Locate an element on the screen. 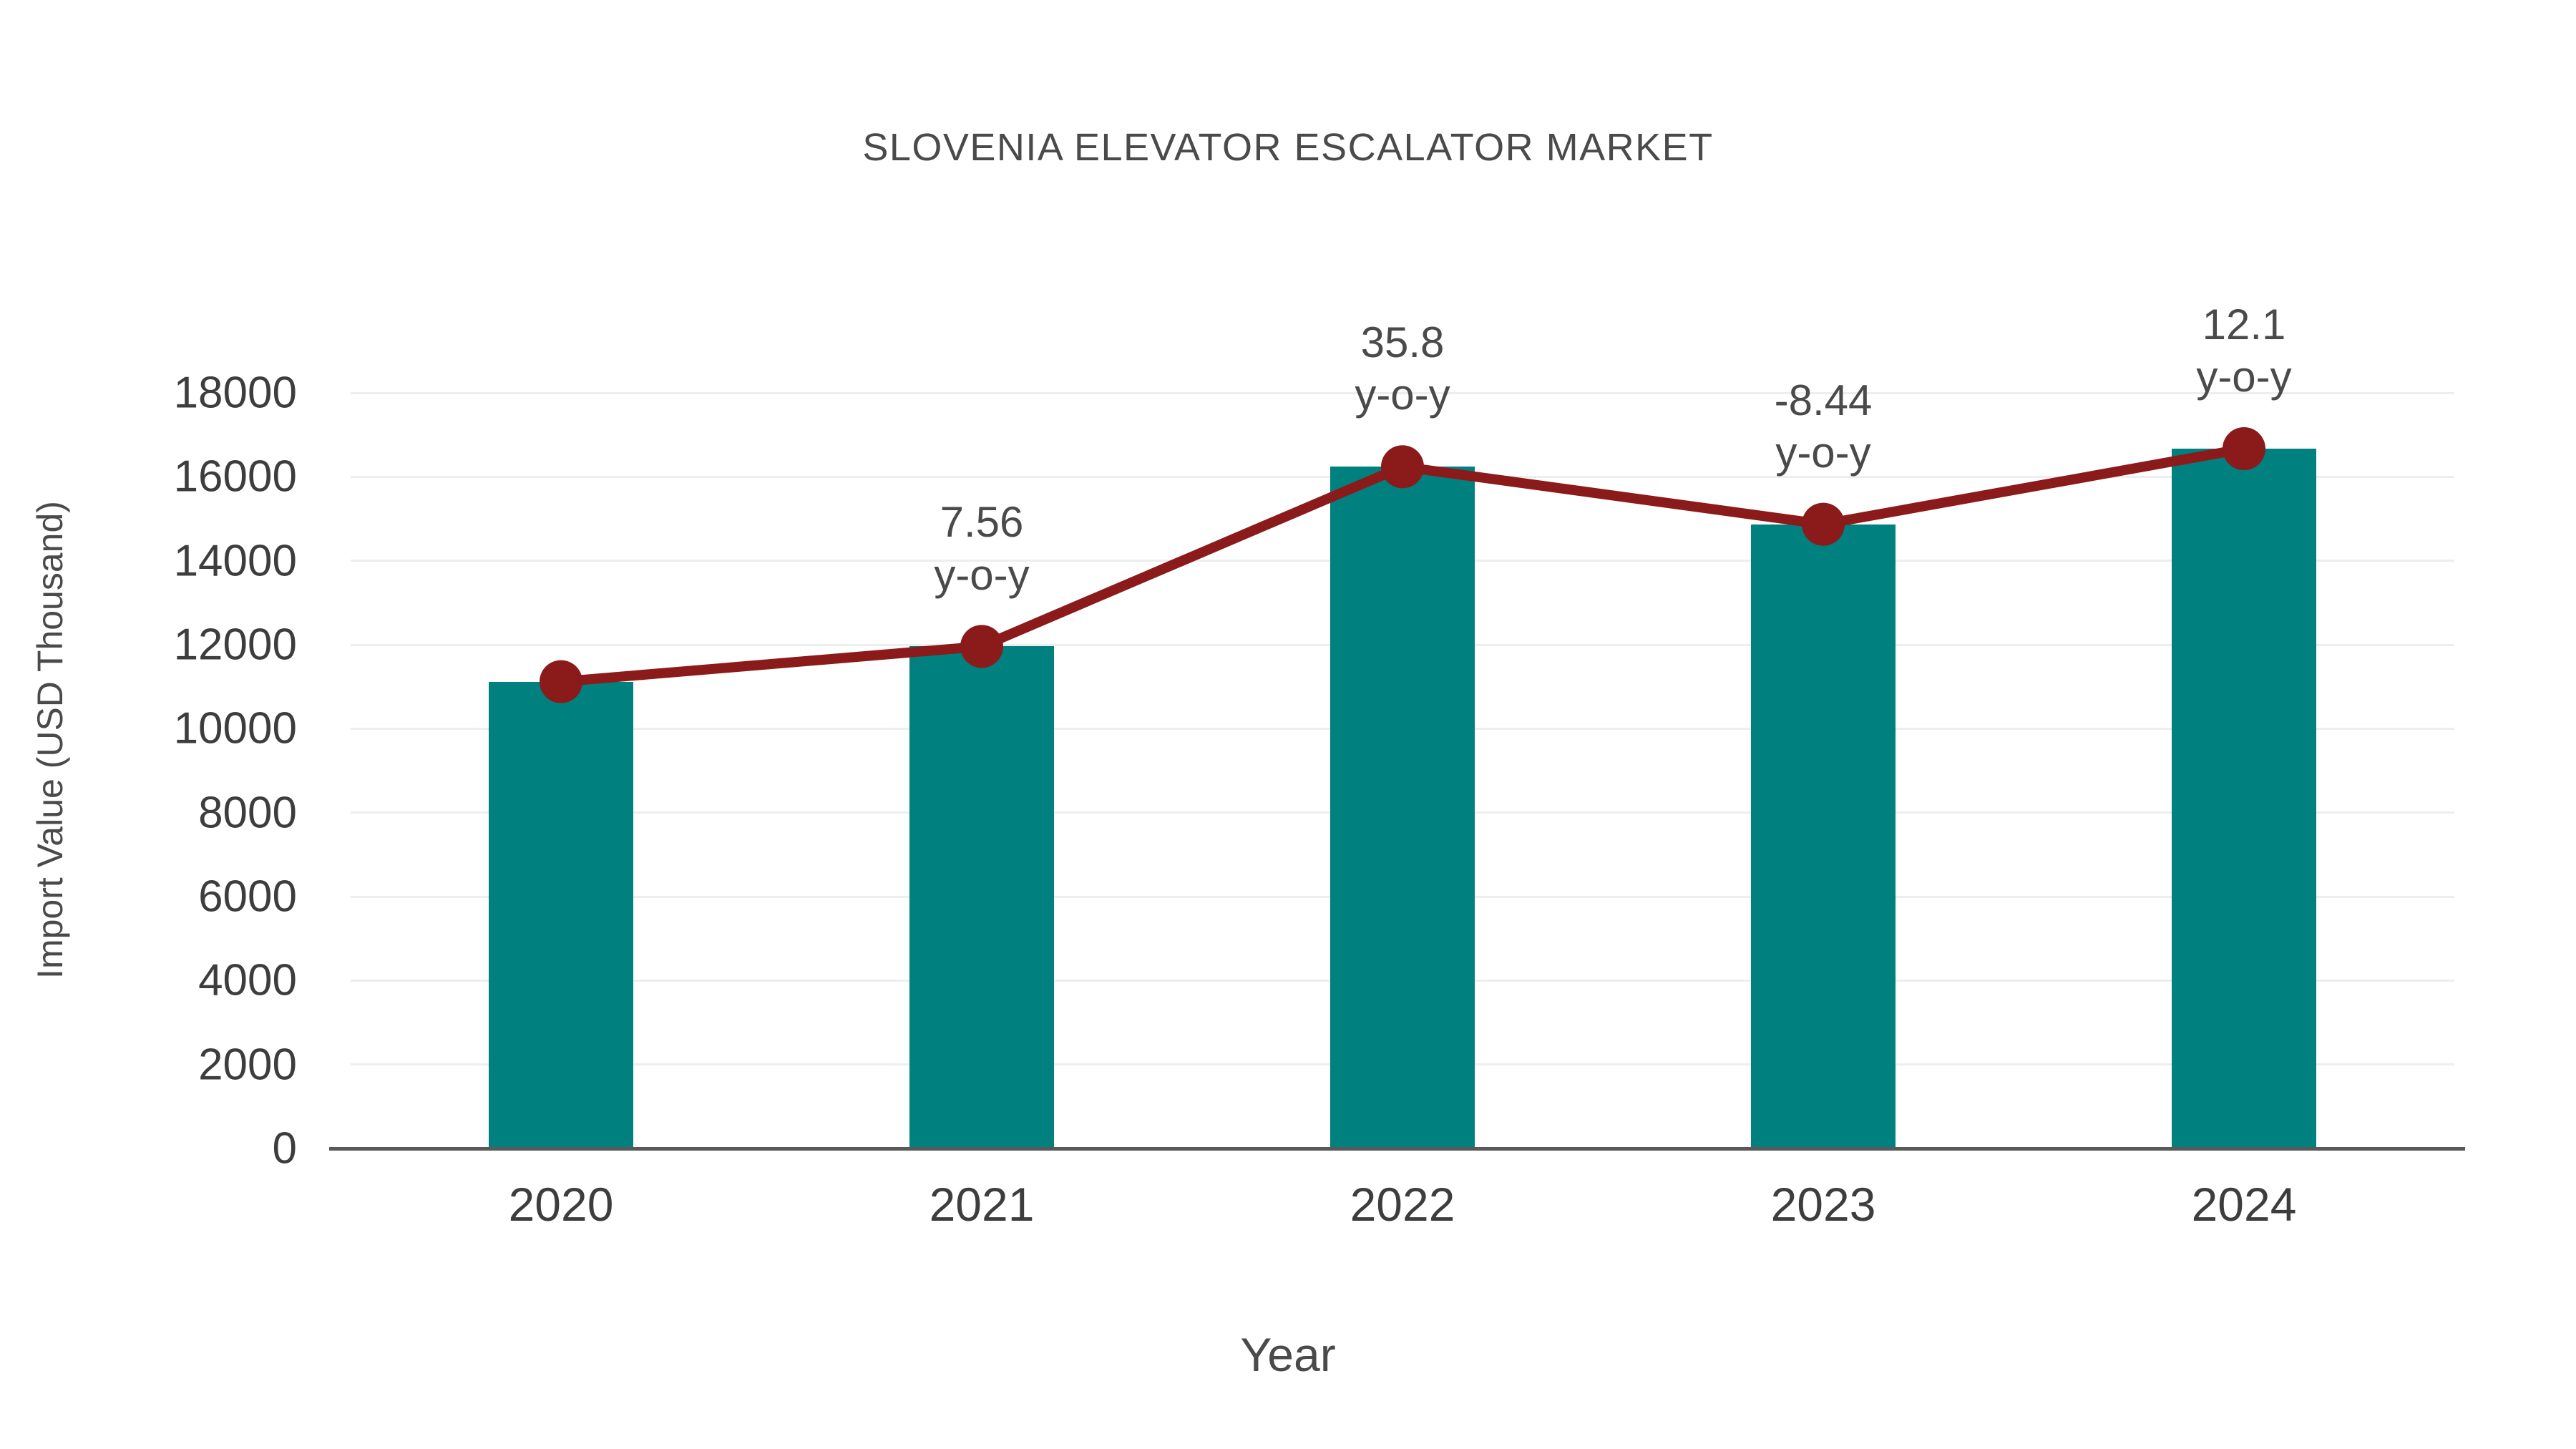 The image size is (2576, 1449). x-axis-title: Year is located at coordinates (1288, 1354).